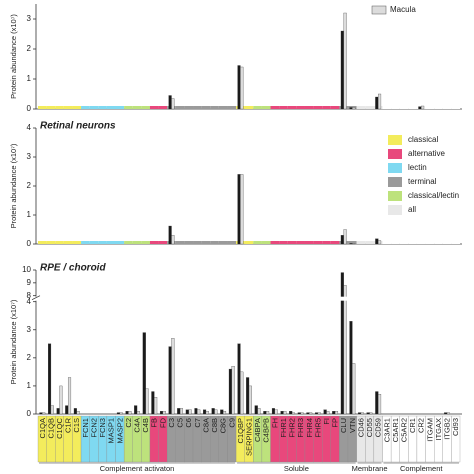 The width and height of the screenshot is (474, 474). What do you see at coordinates (426, 153) in the screenshot?
I see `pathway-legend-label: alternative` at bounding box center [426, 153].